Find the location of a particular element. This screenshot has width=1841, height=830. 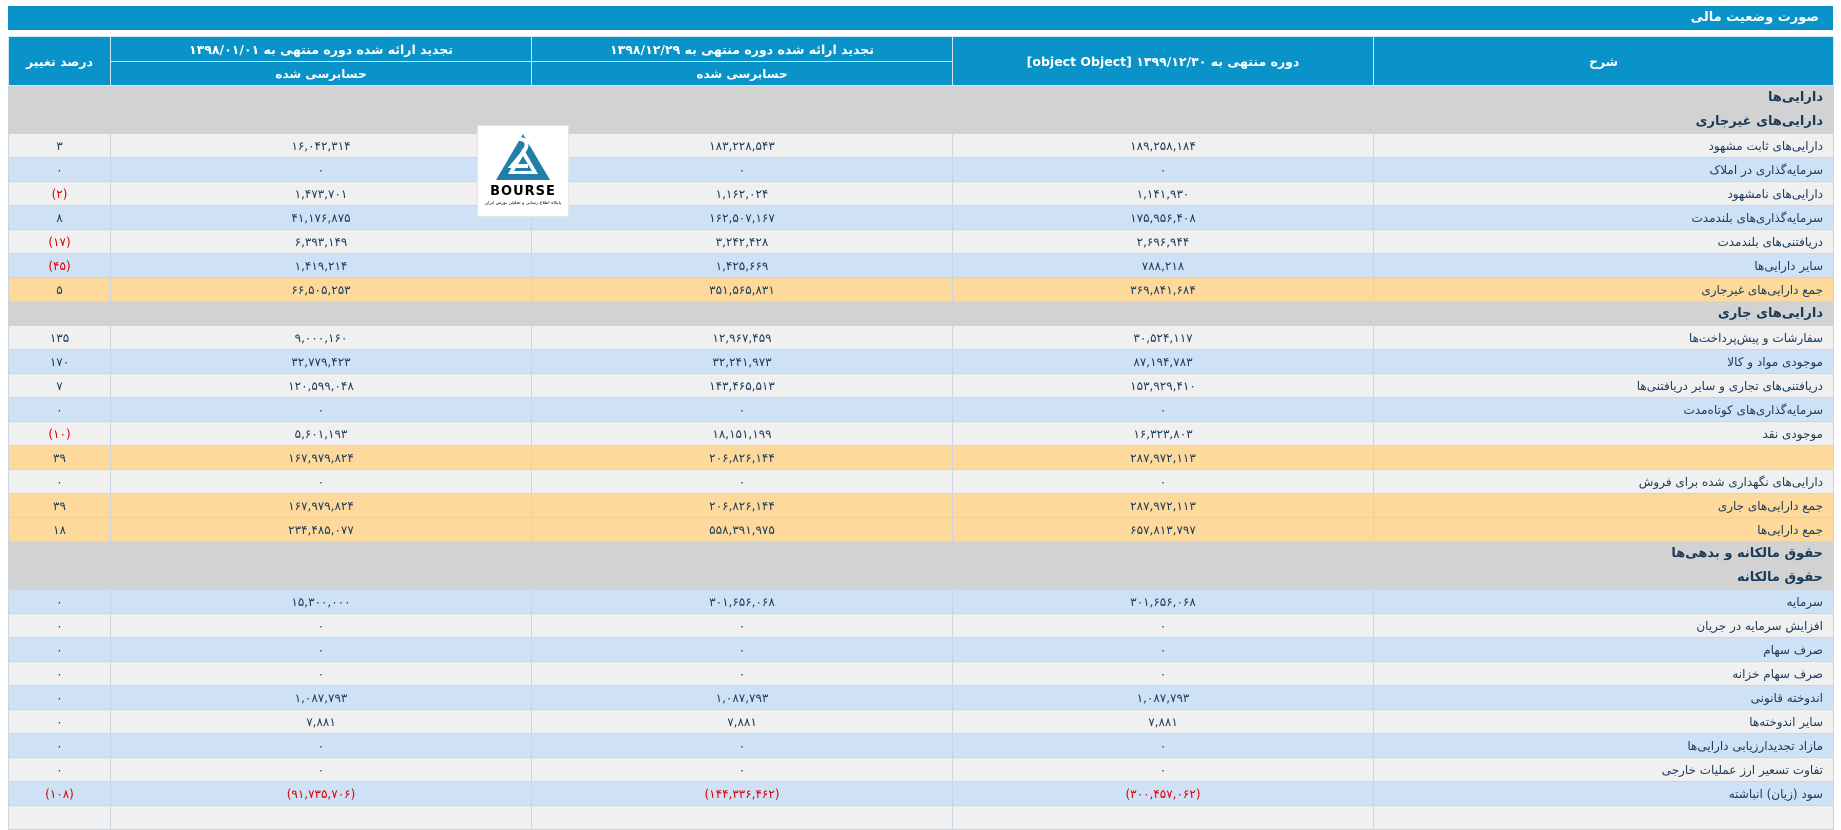

value-current-period: ۸۷,۱۹۴,۷۸۳ is located at coordinates (1163, 361).